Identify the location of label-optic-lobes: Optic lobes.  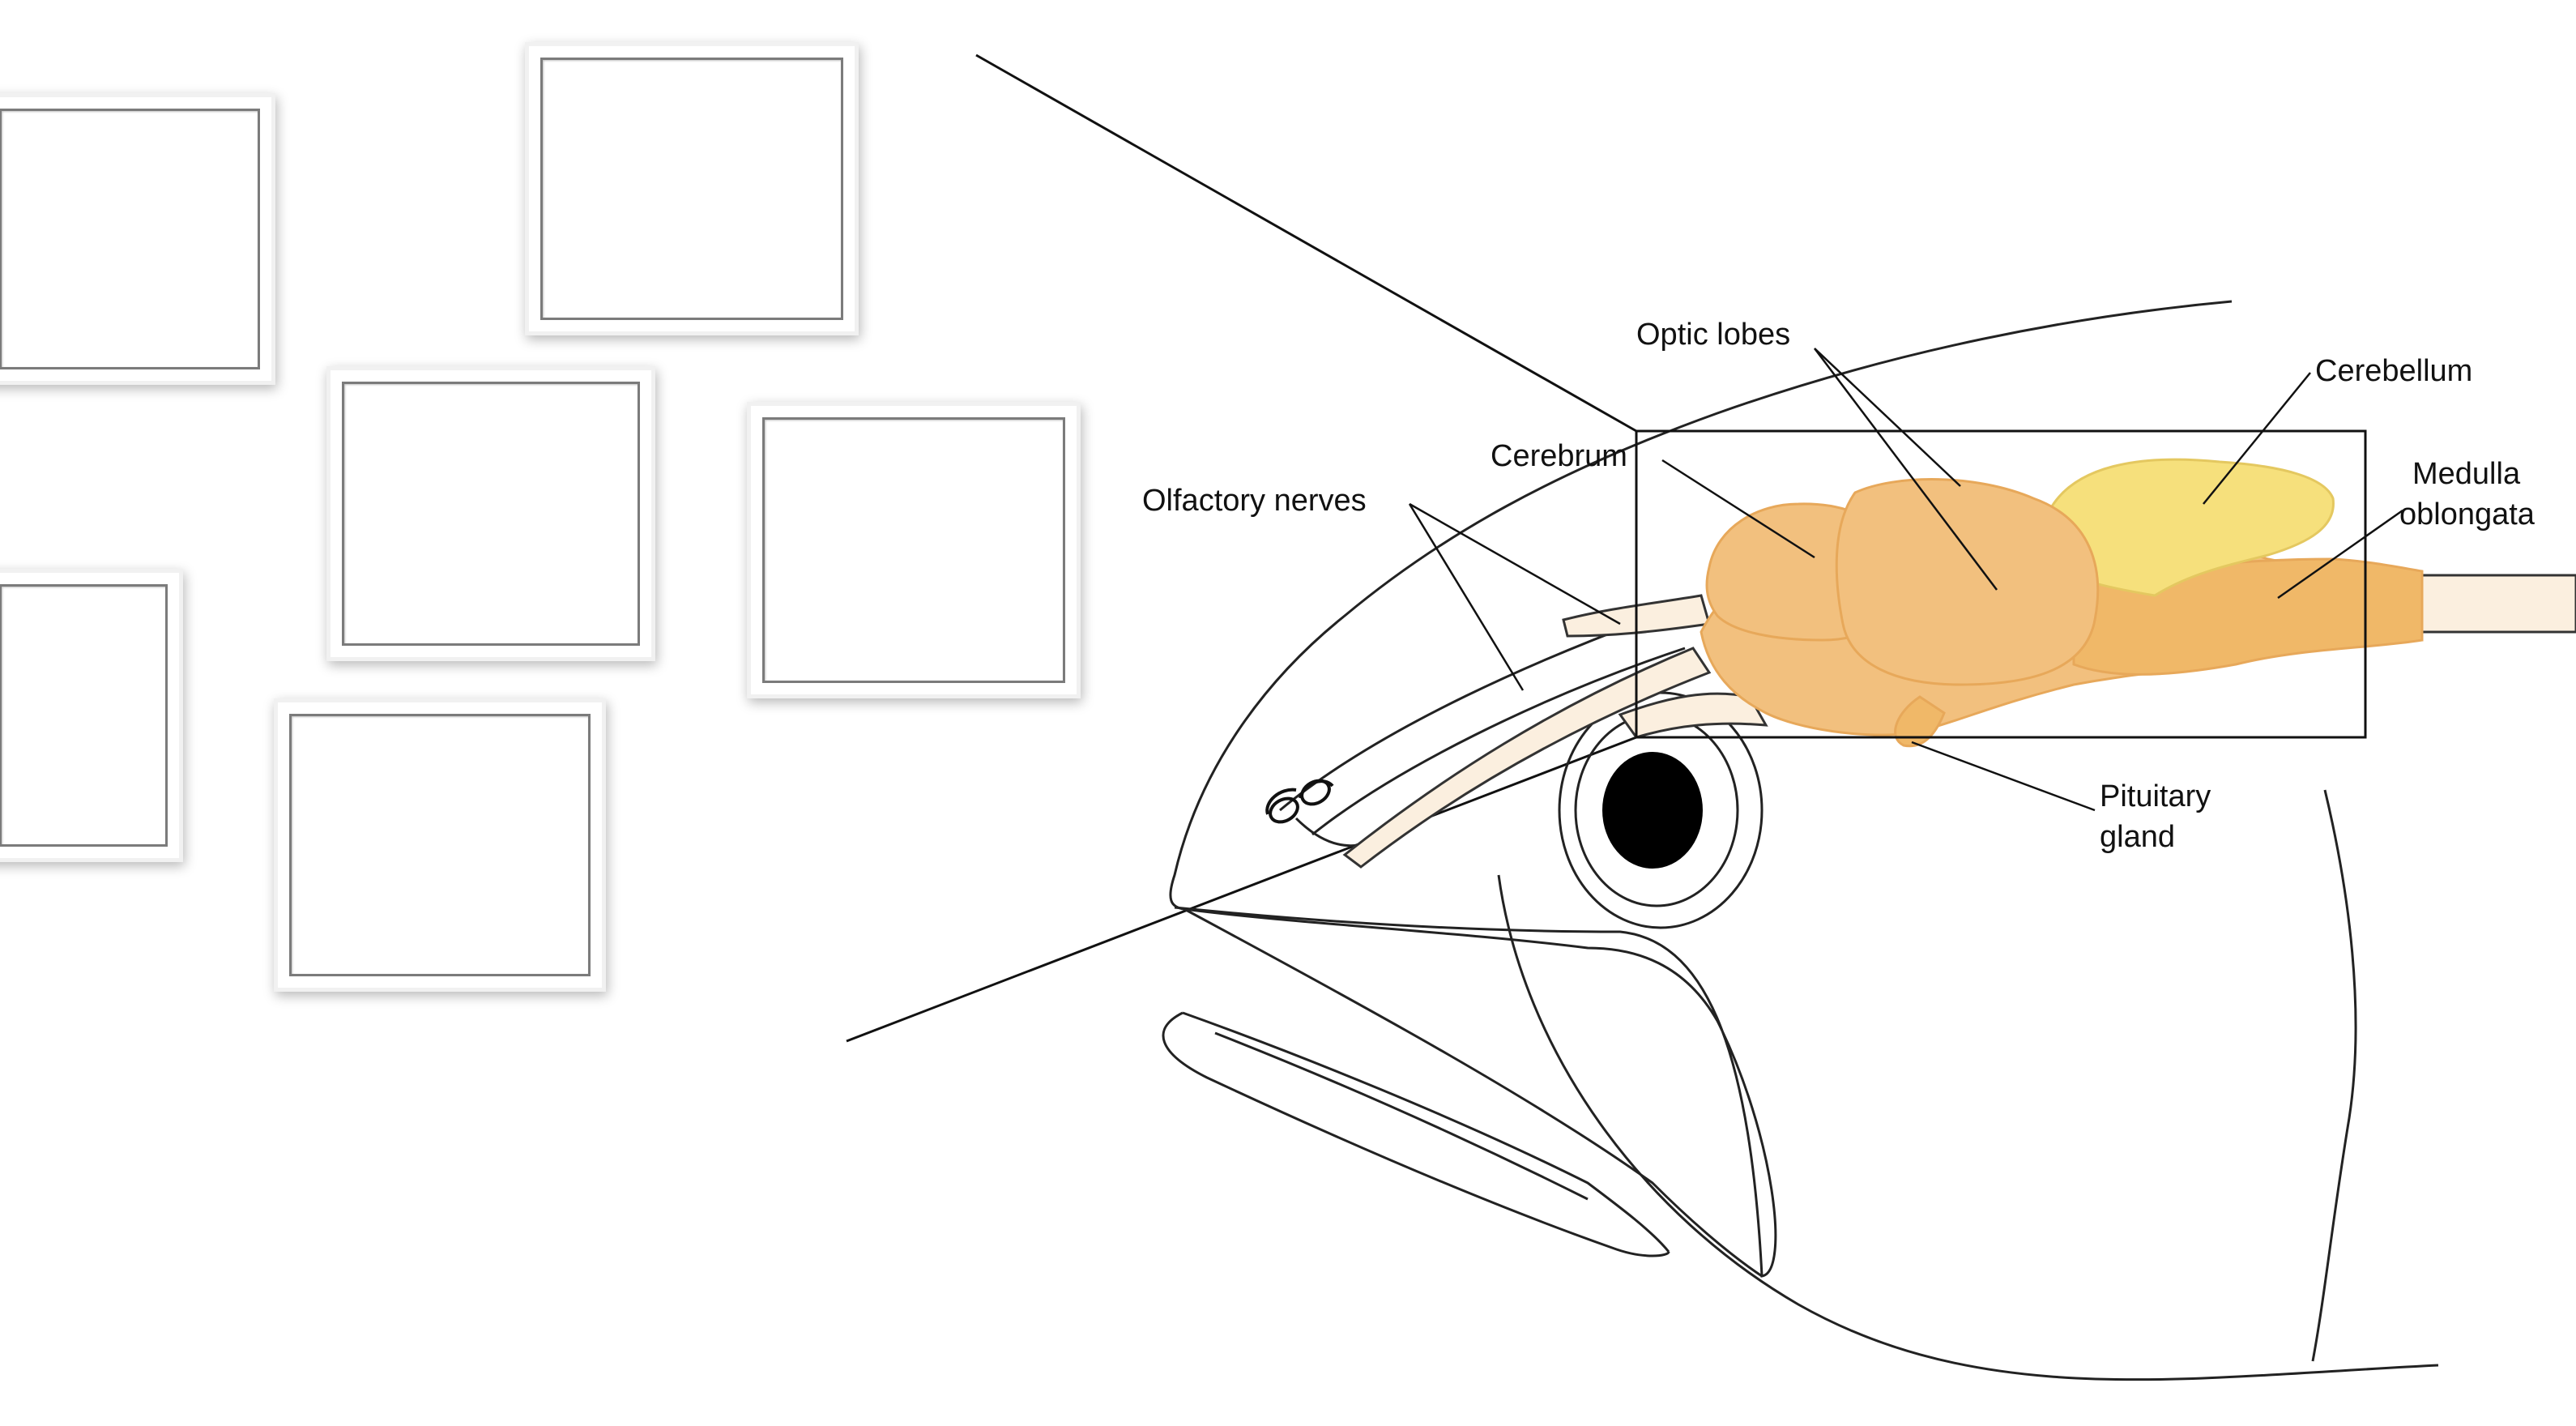
(1713, 335).